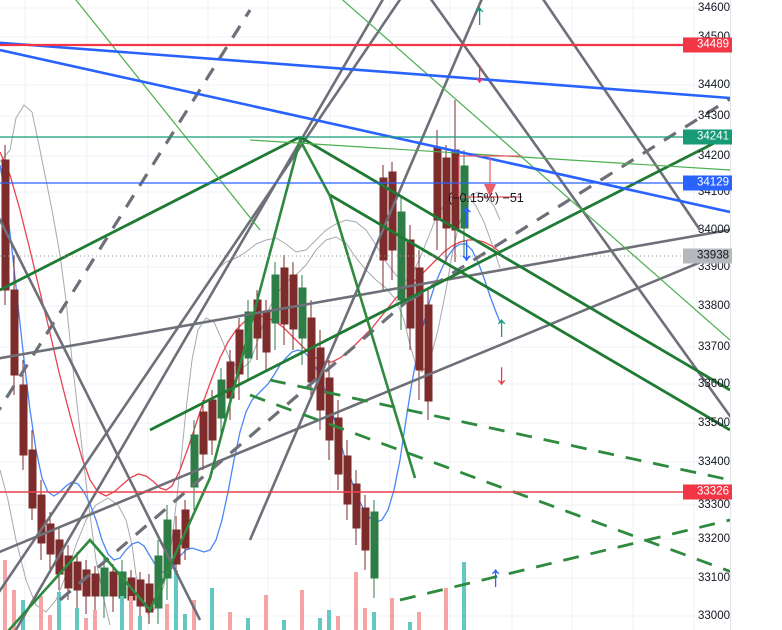 The image size is (782, 630). Describe the element at coordinates (501, 326) in the screenshot. I see `arrow-up-green-lower: ↑` at that location.